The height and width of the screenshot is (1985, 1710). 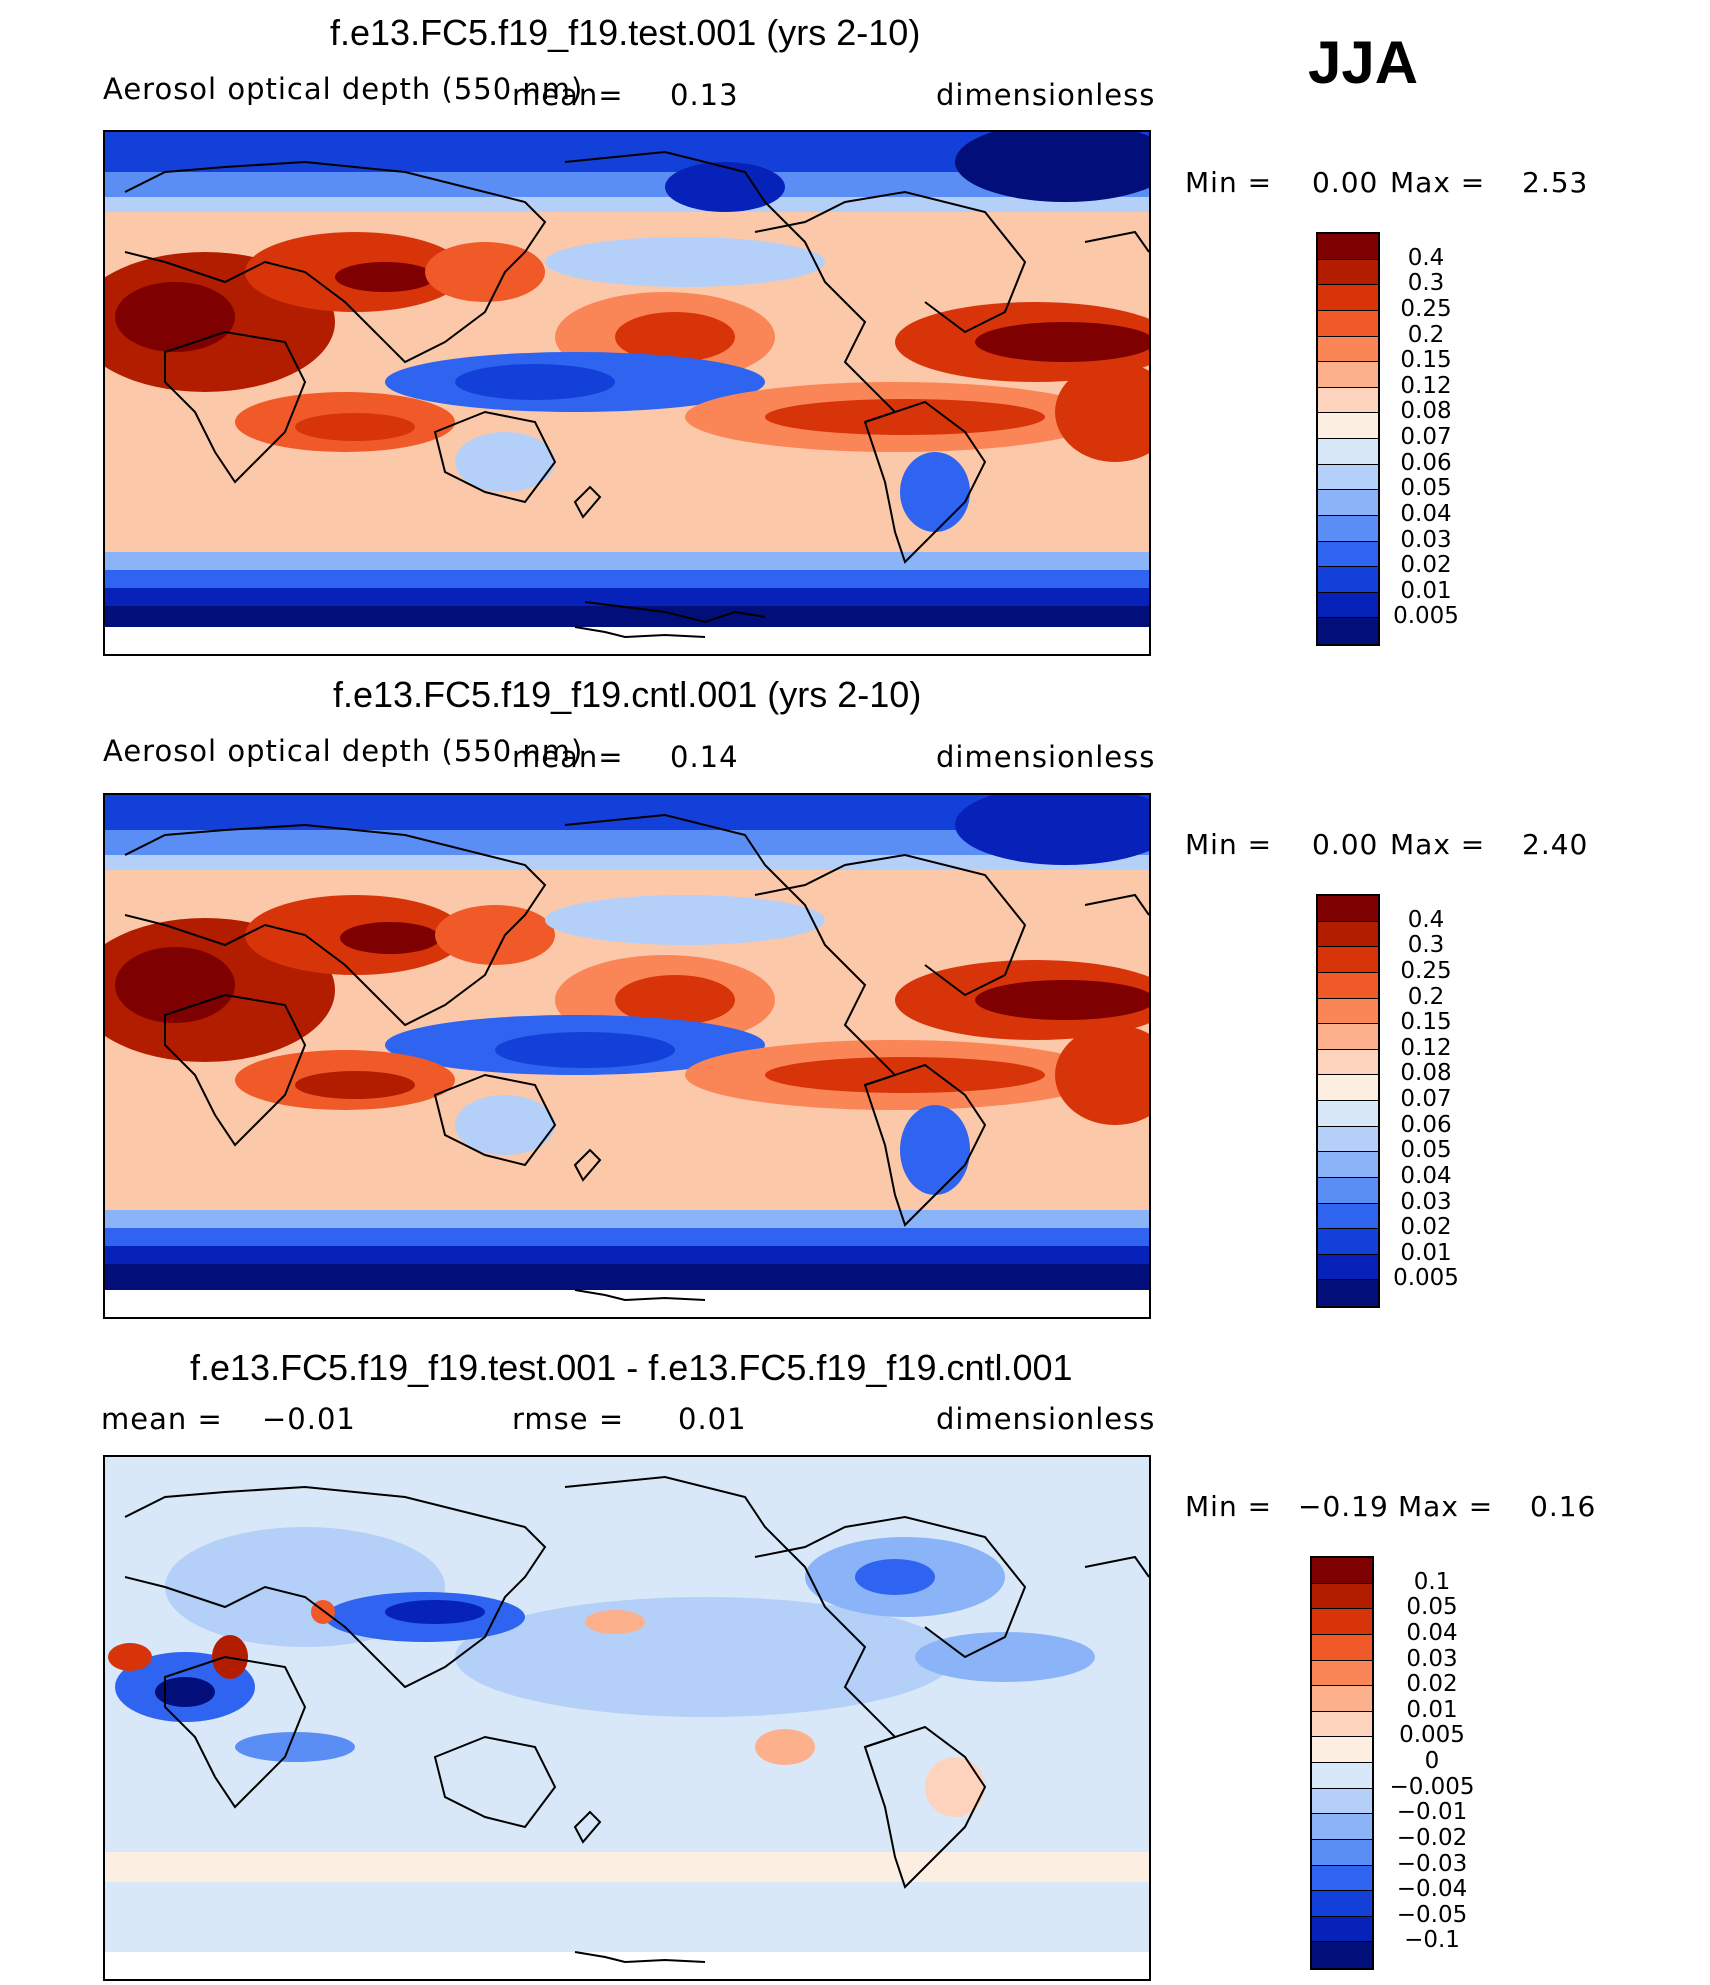 What do you see at coordinates (1432, 1581) in the screenshot?
I see `colorbar-tick-label: 0.1` at bounding box center [1432, 1581].